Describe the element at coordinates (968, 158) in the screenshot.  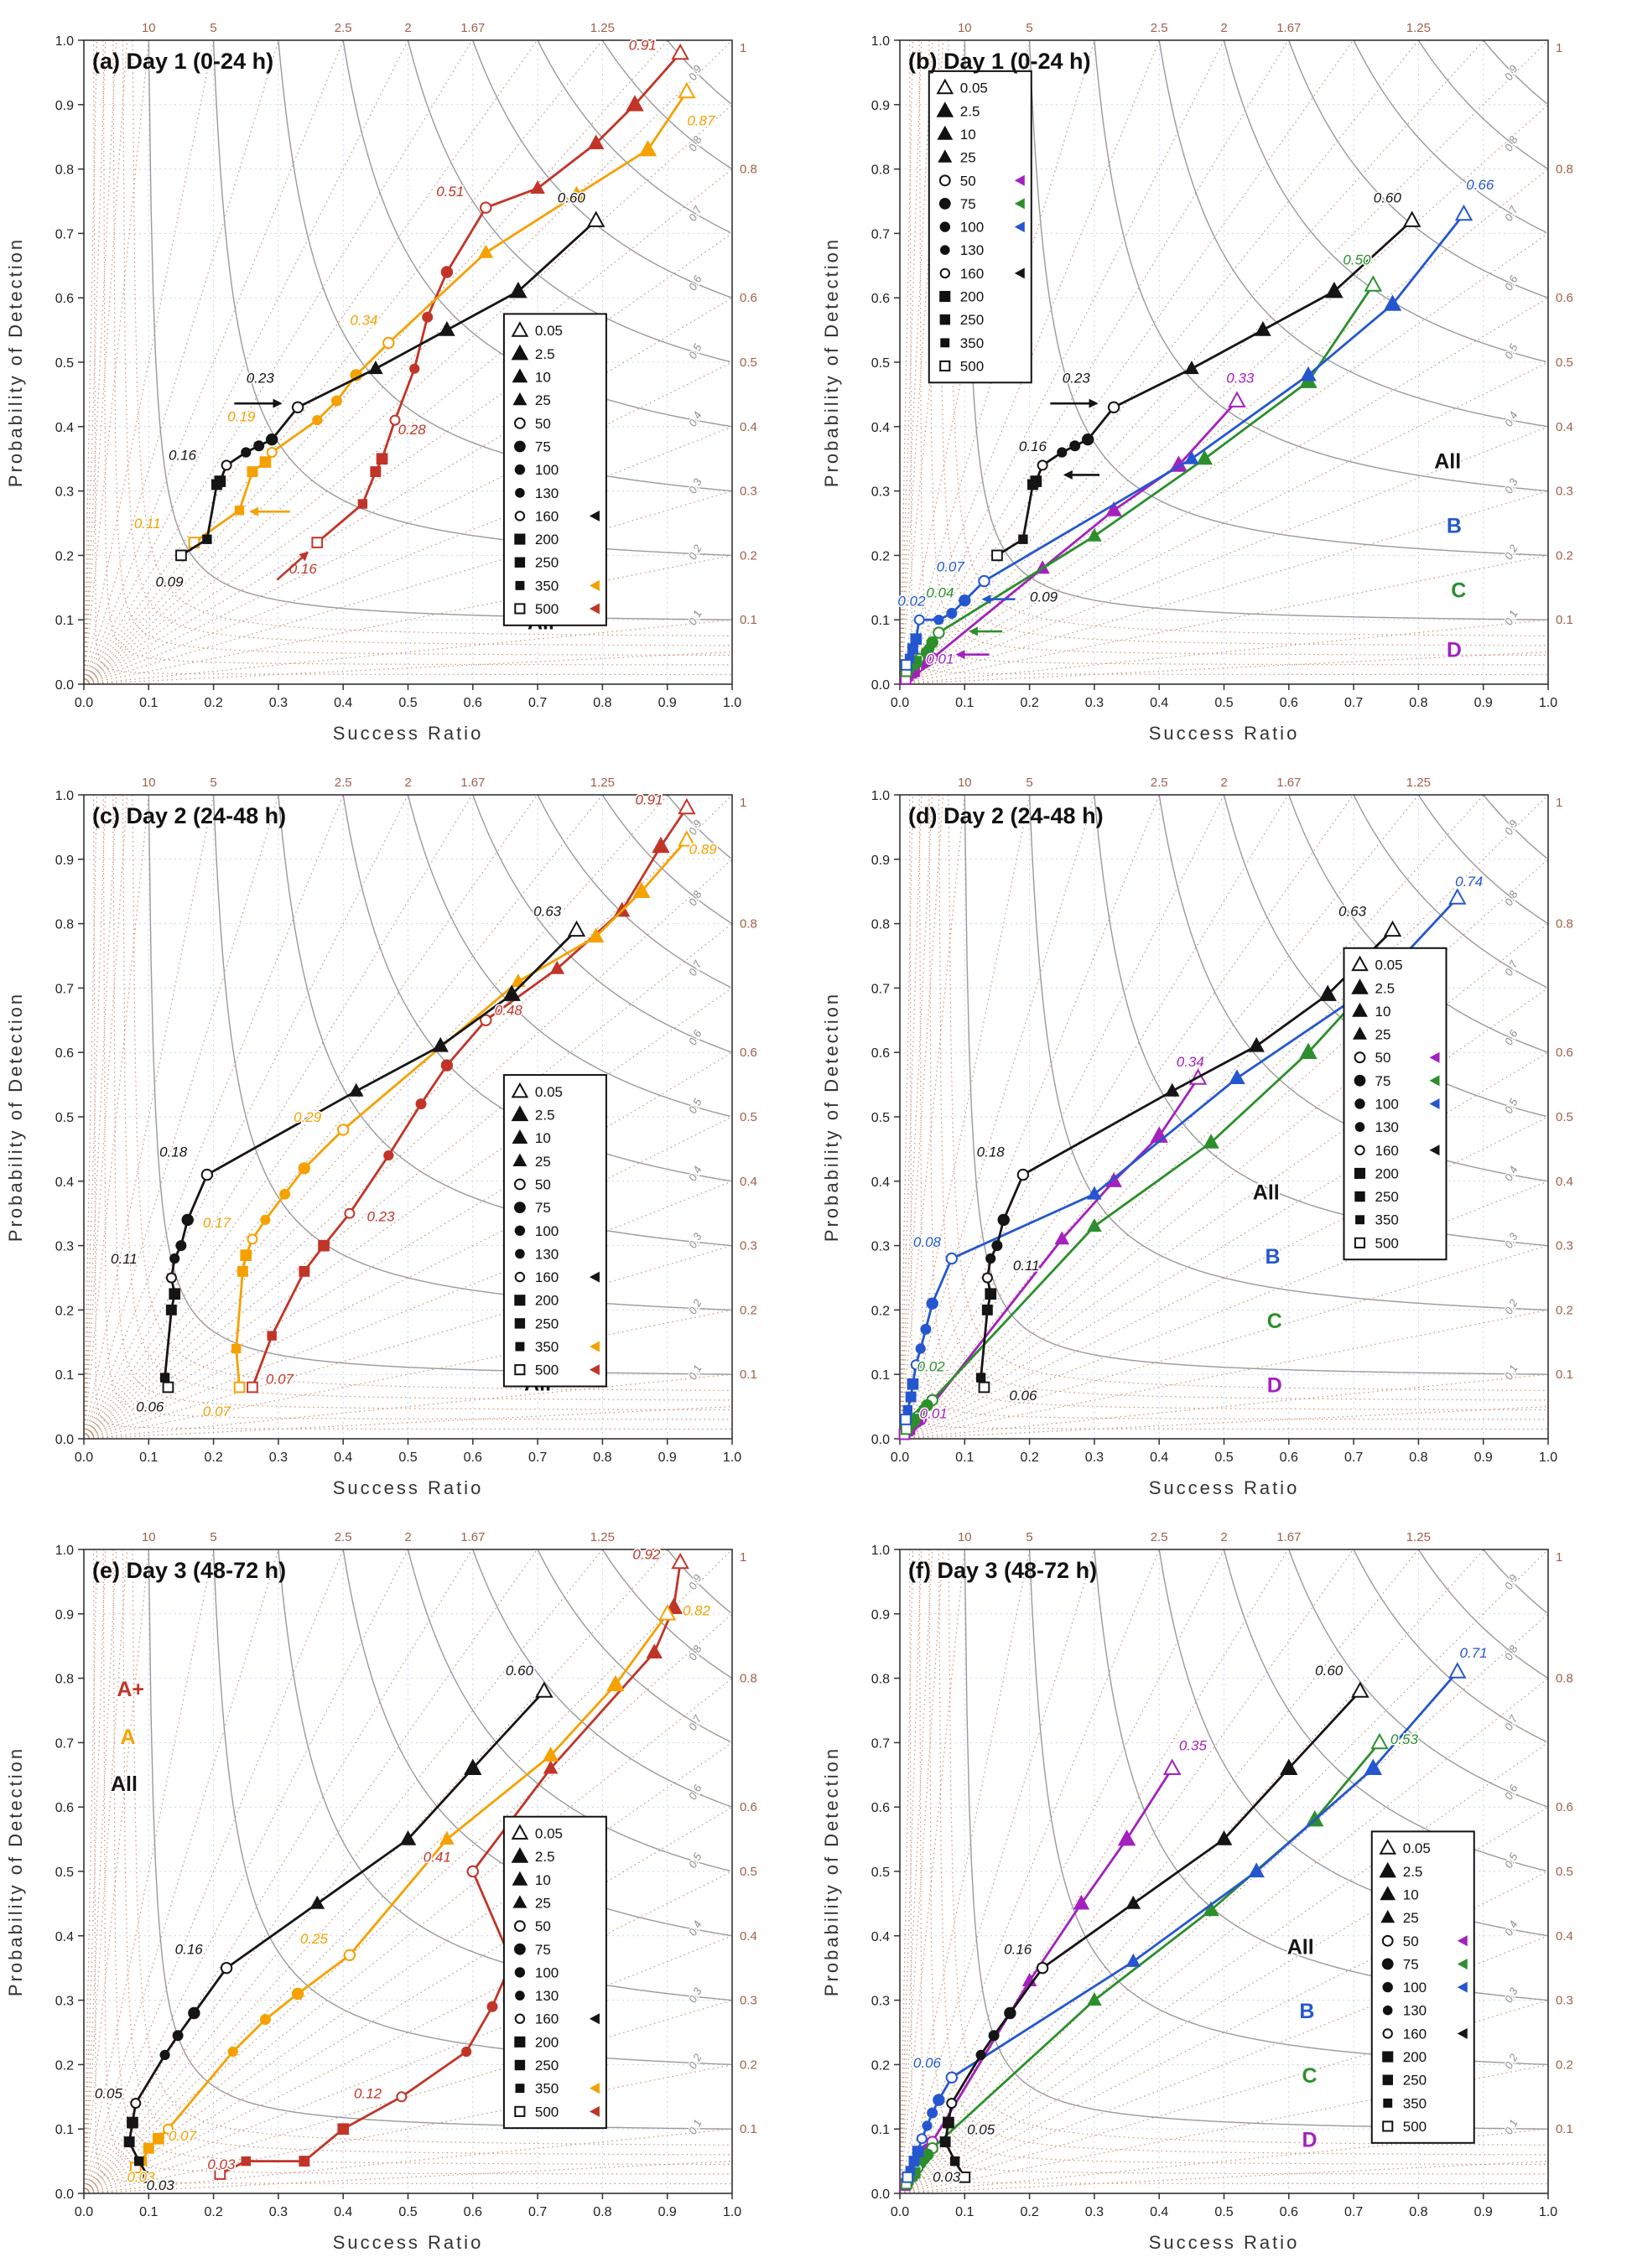
I see `legend-threshold: 25` at that location.